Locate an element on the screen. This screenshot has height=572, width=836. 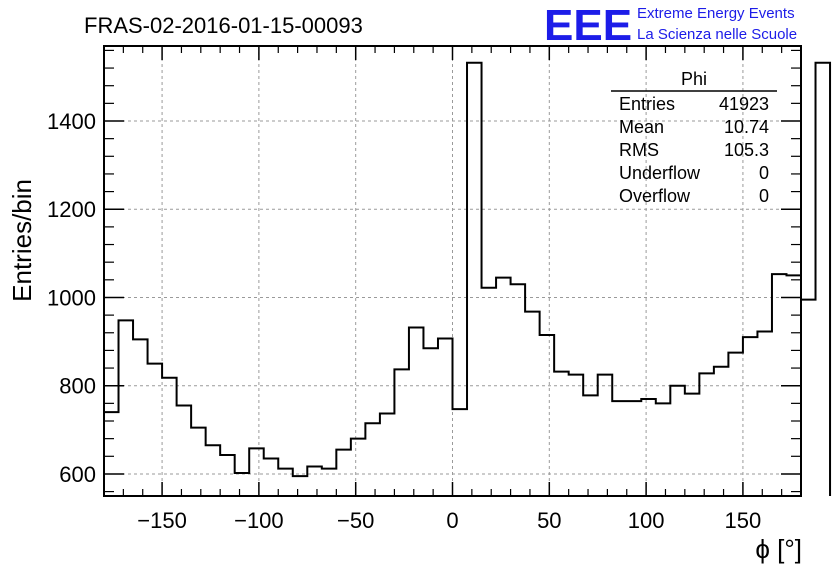
y-axis-title: Entries/bin is located at coordinates (22, 240).